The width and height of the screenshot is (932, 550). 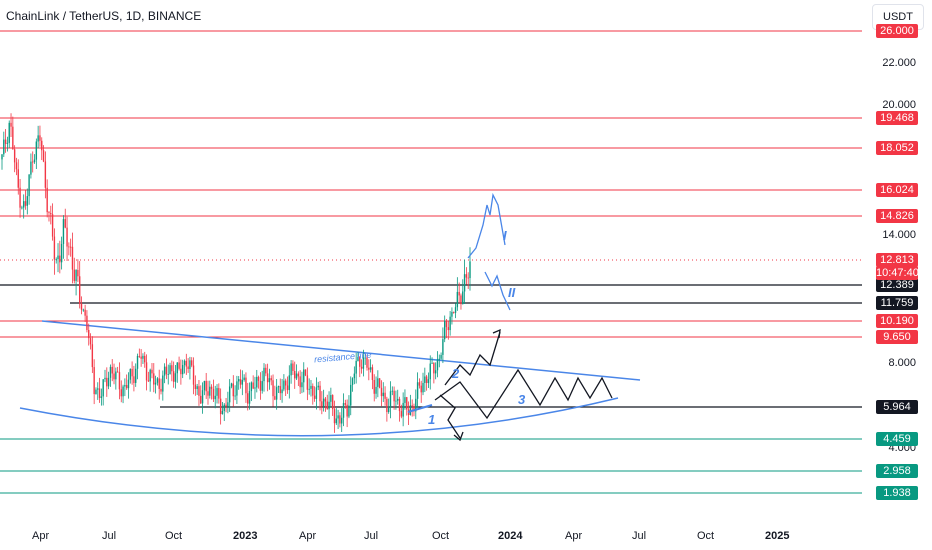 What do you see at coordinates (371, 536) in the screenshot?
I see `x-tick-label: Jul` at bounding box center [371, 536].